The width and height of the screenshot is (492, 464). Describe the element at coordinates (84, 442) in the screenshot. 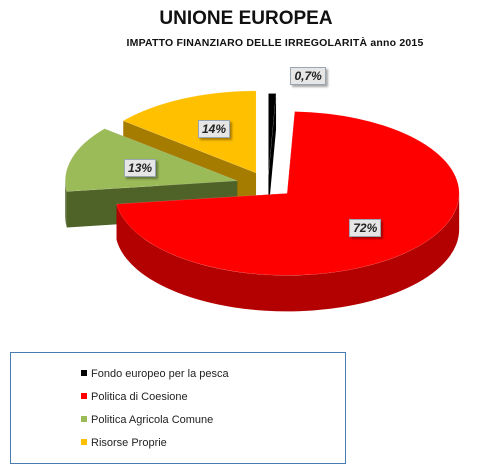

I see `legend-swatch-risorse` at that location.